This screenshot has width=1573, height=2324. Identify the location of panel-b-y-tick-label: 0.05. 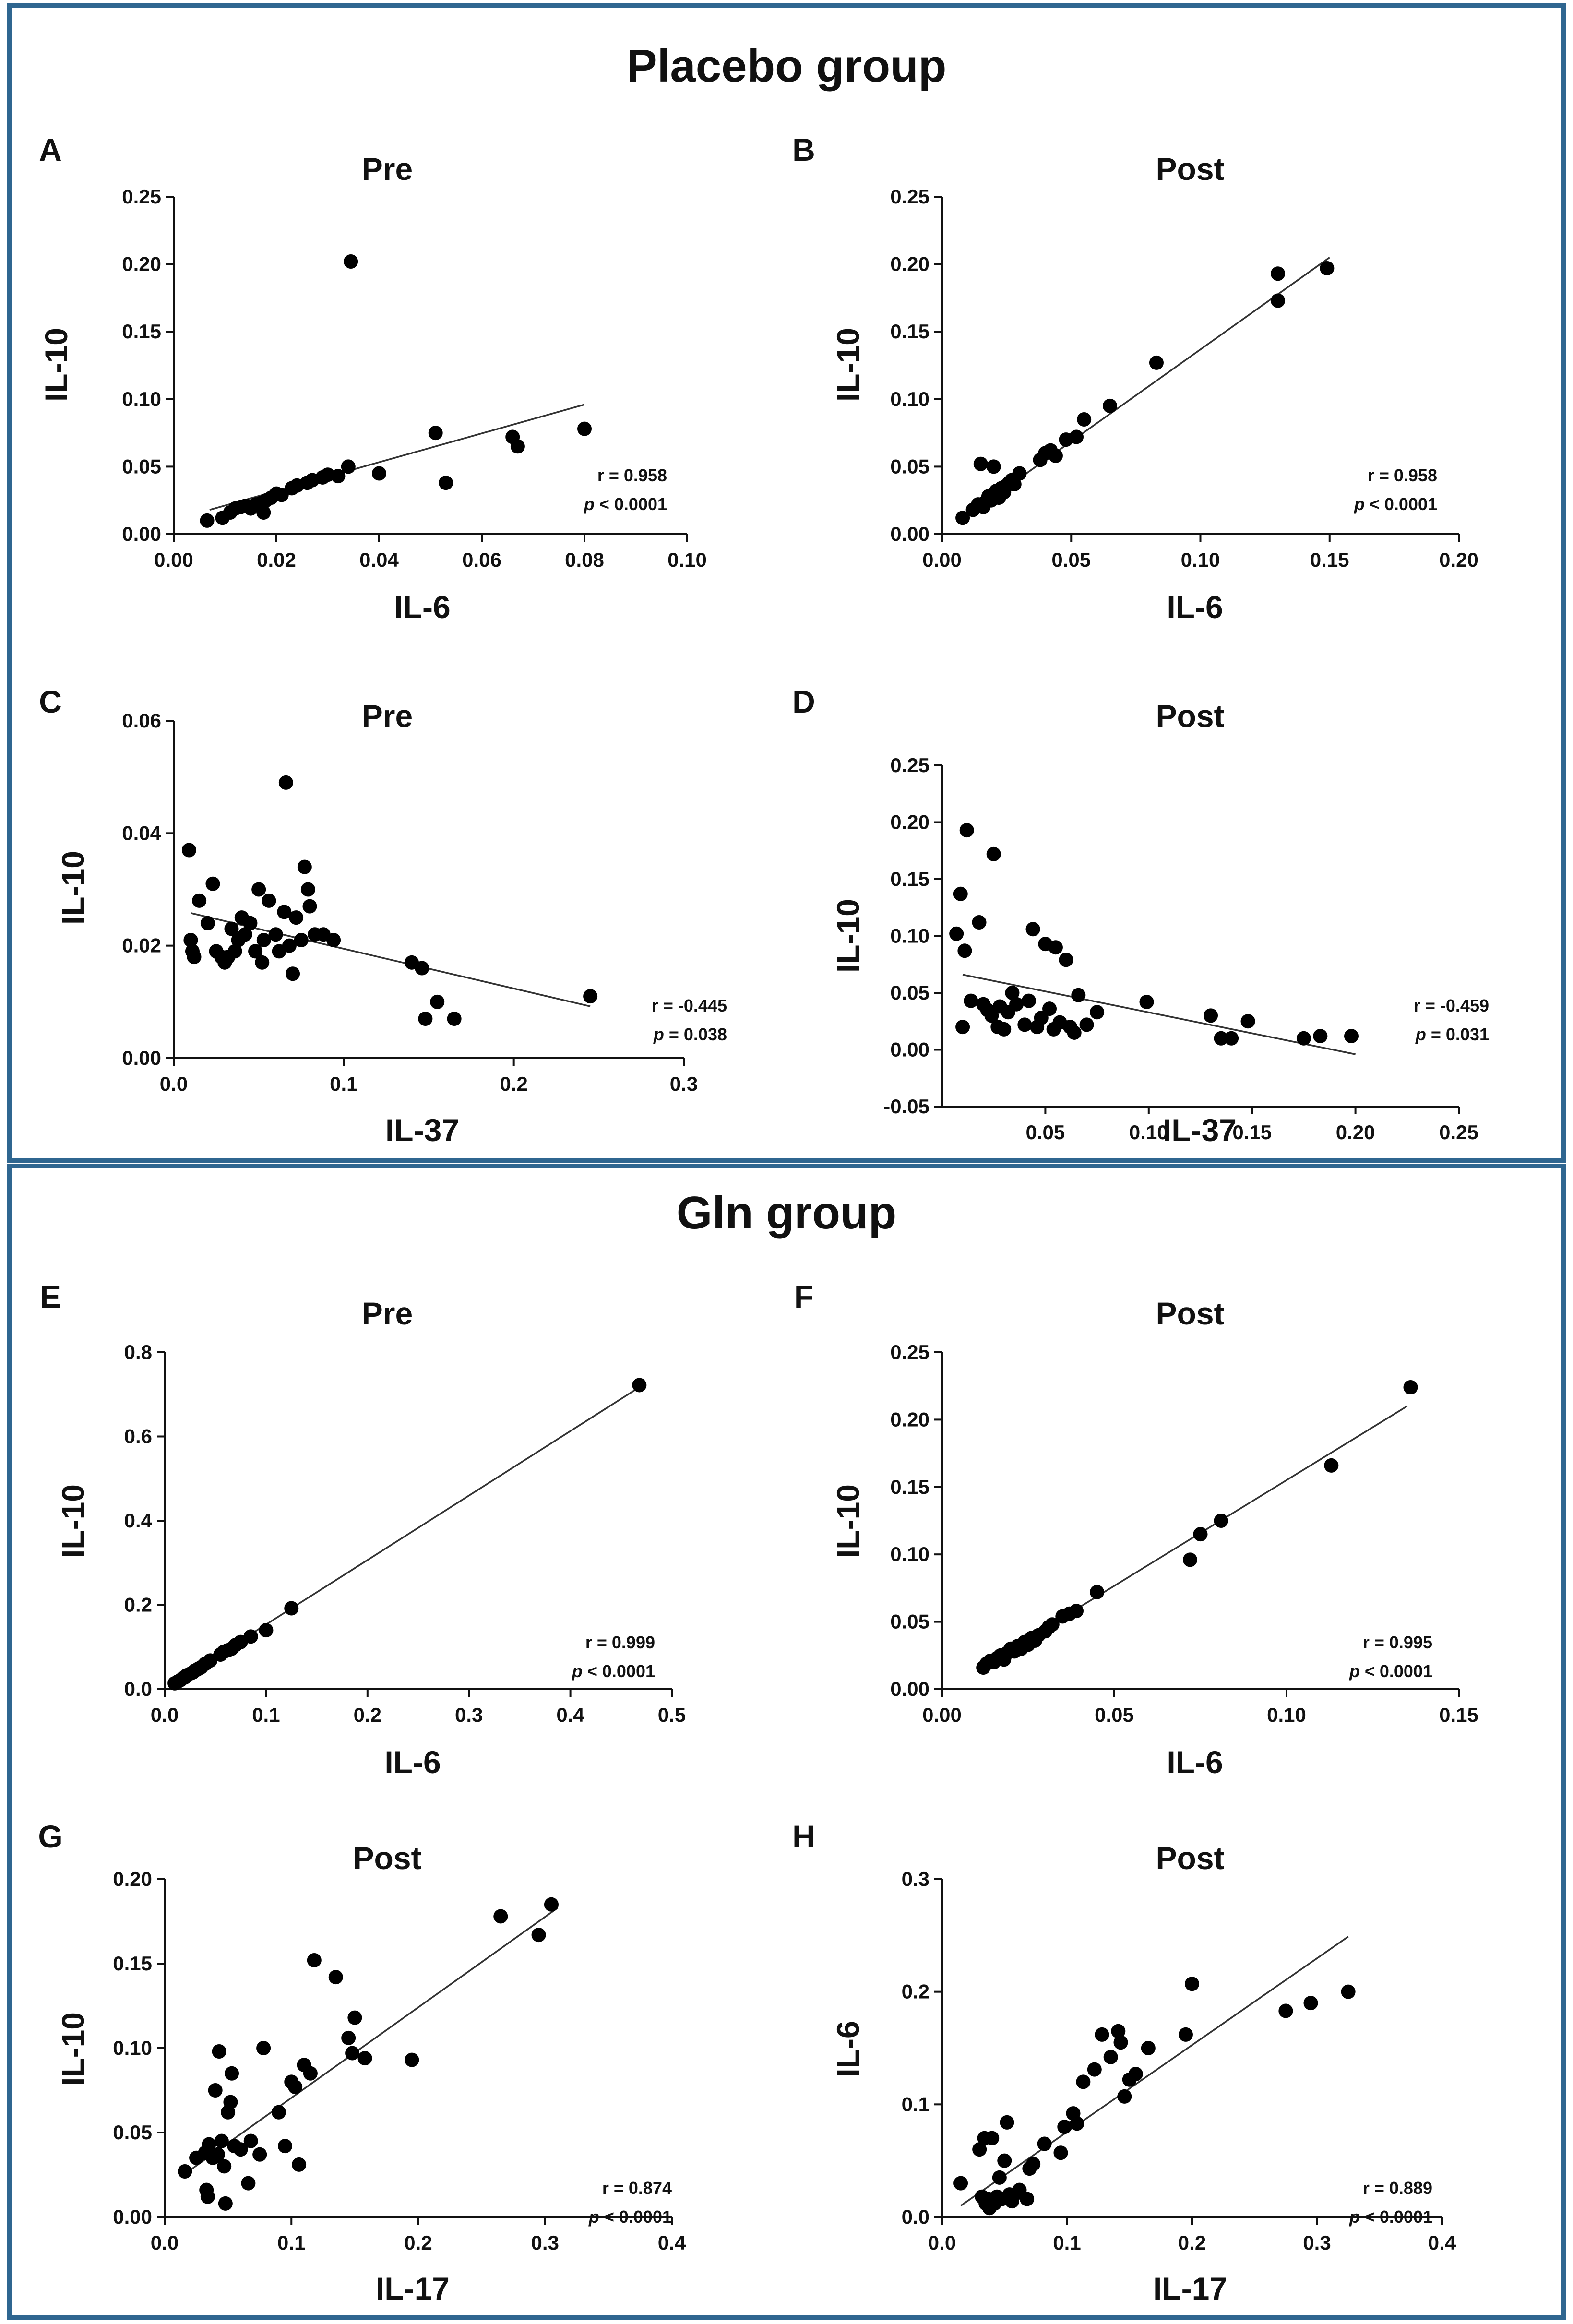
(910, 466).